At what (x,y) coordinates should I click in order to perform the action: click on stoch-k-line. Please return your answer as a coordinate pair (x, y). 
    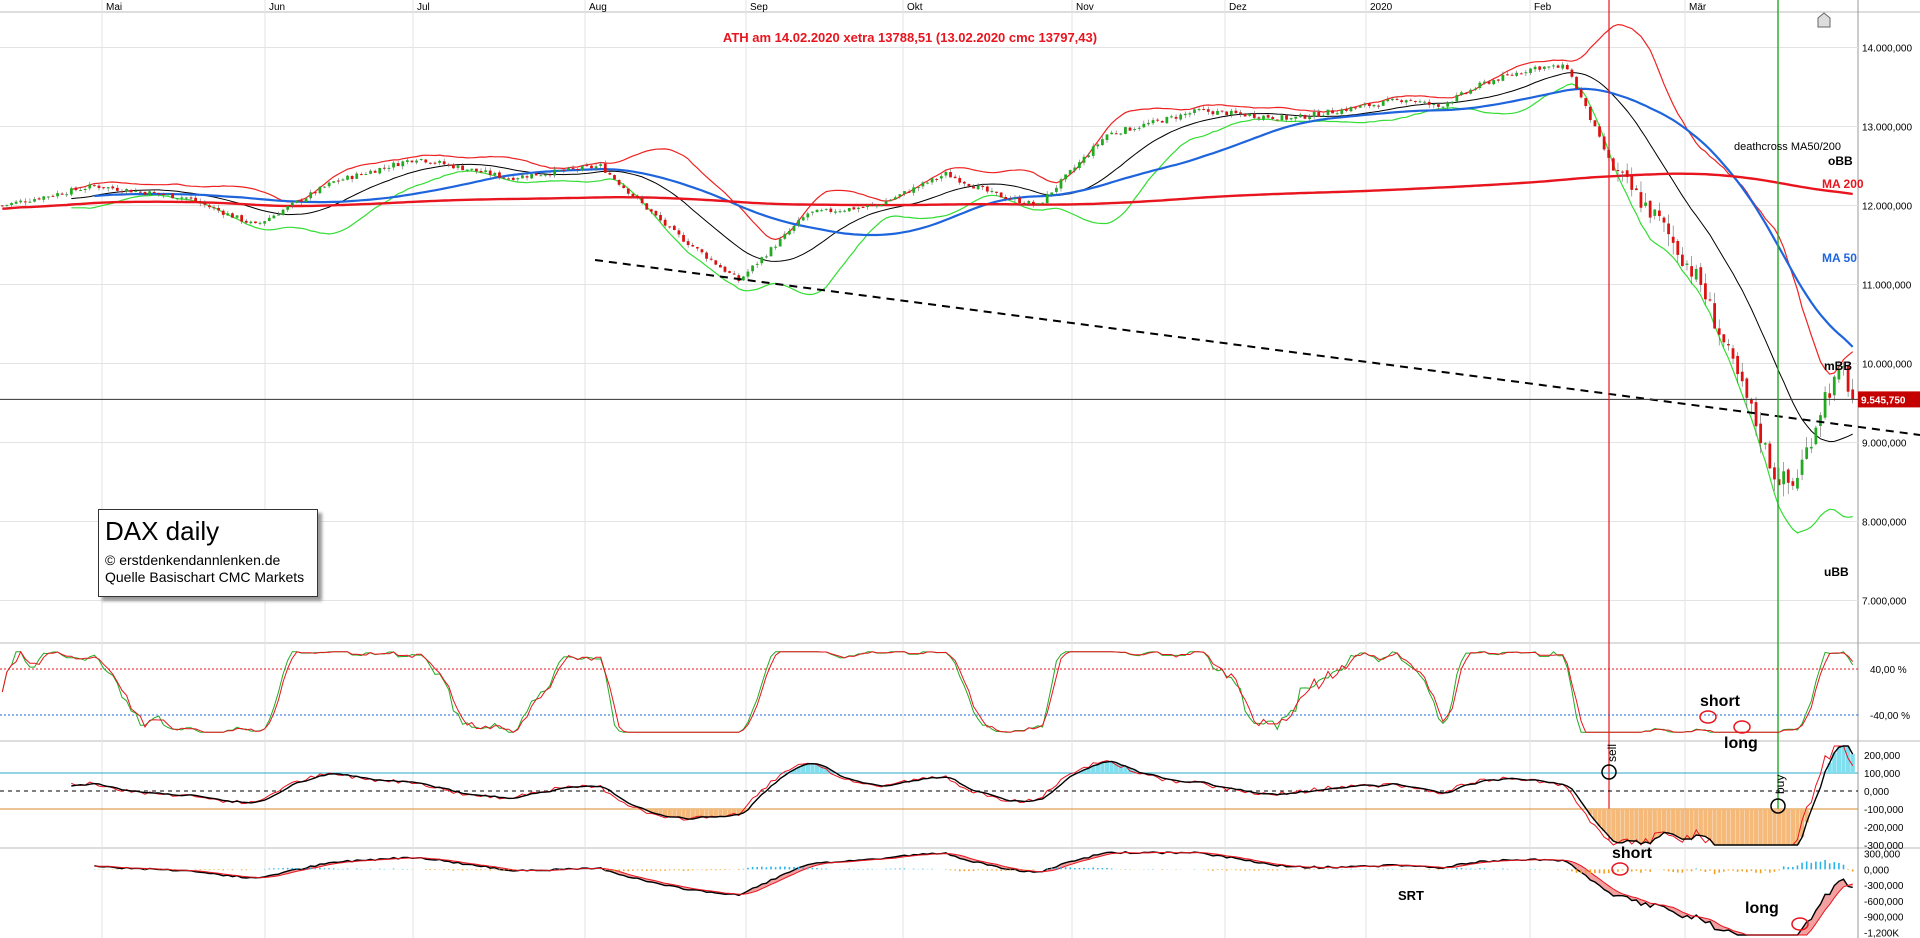
    Looking at the image, I should click on (927, 692).